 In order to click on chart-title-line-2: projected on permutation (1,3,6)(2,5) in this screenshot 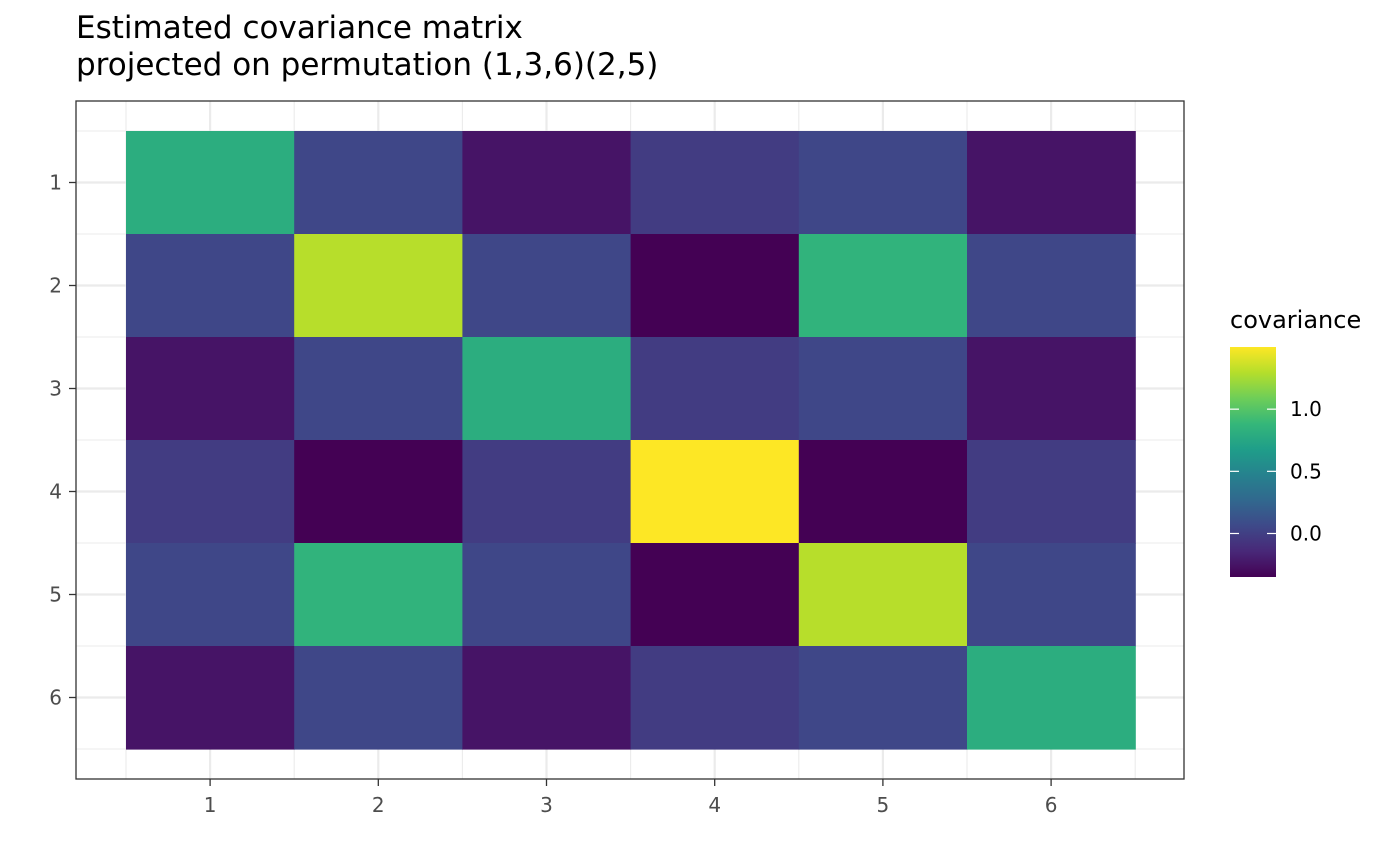, I will do `click(367, 65)`.